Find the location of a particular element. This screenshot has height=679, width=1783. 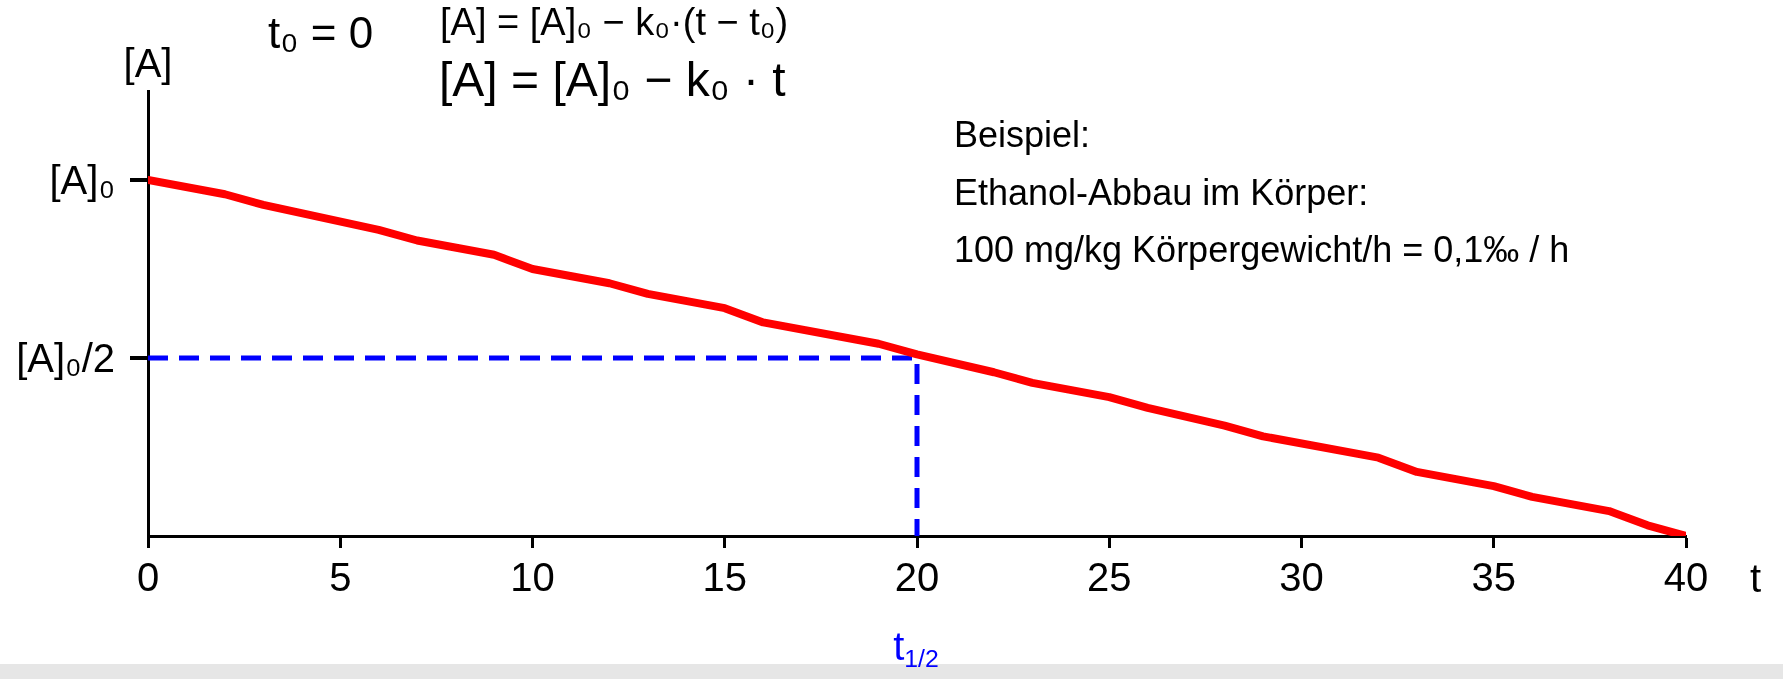

x-tick-label: 25 is located at coordinates (1109, 577).